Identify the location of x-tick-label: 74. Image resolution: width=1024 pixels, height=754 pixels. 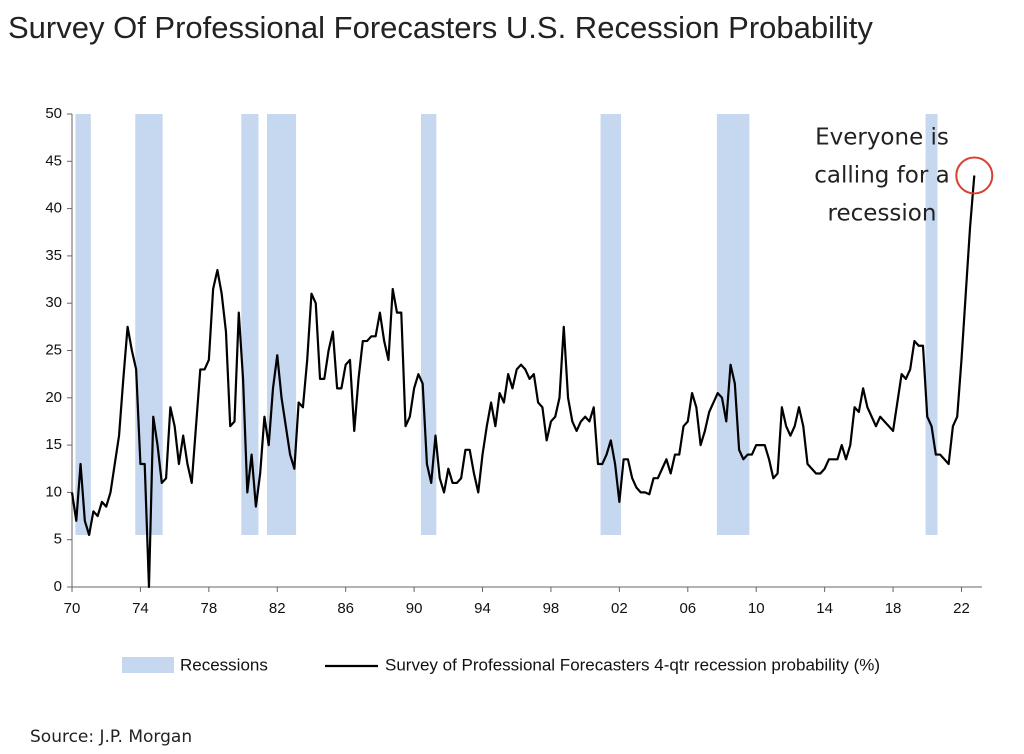
(140, 608).